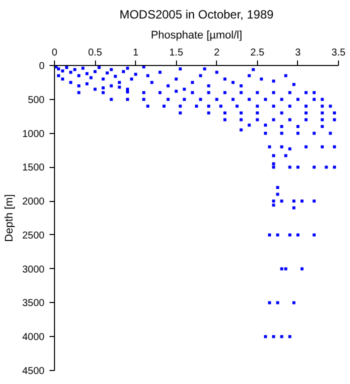  I want to click on y-axis-title: Depth [m], so click(9, 218).